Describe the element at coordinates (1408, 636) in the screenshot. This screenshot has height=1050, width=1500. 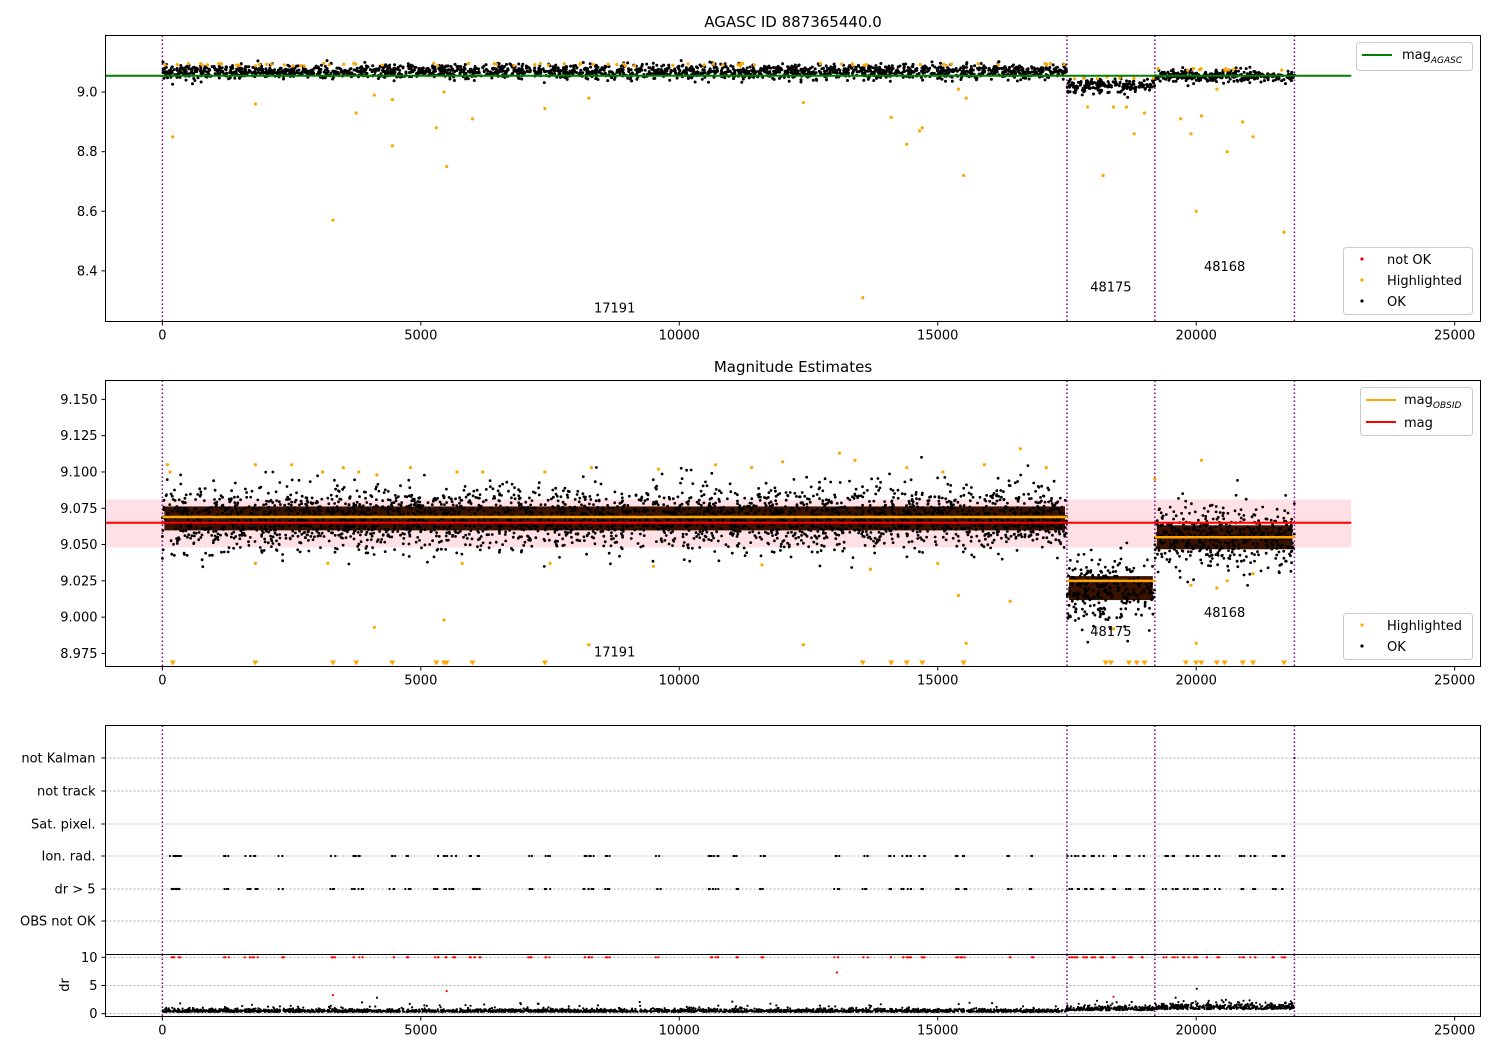
I see `magnitude-legend-flags: Highlighted OK` at that location.